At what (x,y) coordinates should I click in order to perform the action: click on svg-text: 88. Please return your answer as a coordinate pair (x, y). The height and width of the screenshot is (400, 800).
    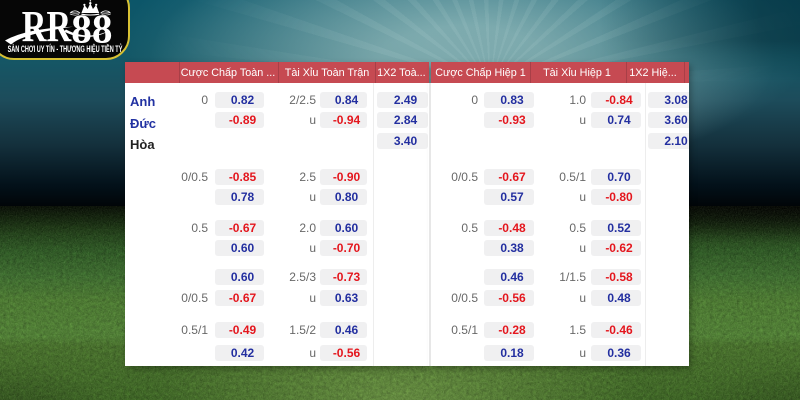
    Looking at the image, I should click on (91, 28).